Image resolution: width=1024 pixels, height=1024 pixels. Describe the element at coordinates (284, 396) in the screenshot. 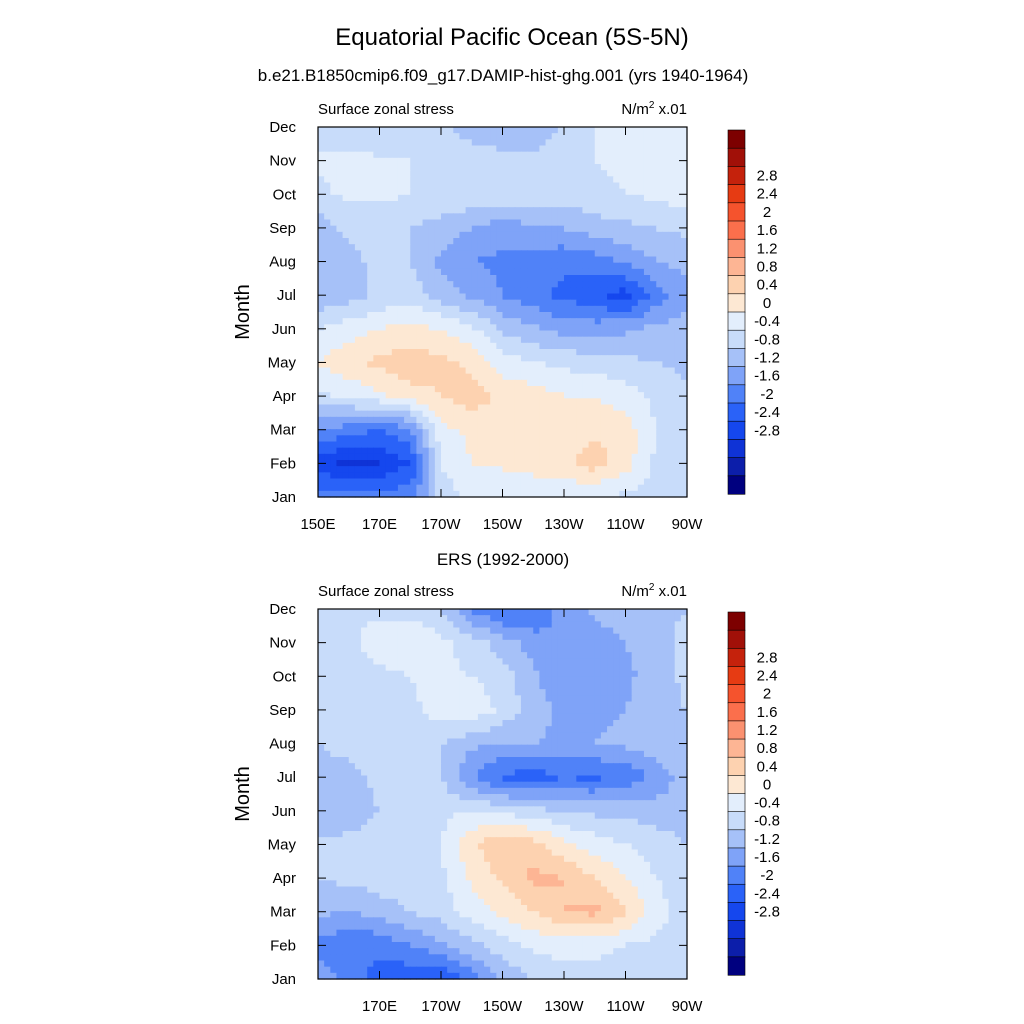

I see `y-tick-label: Apr` at that location.